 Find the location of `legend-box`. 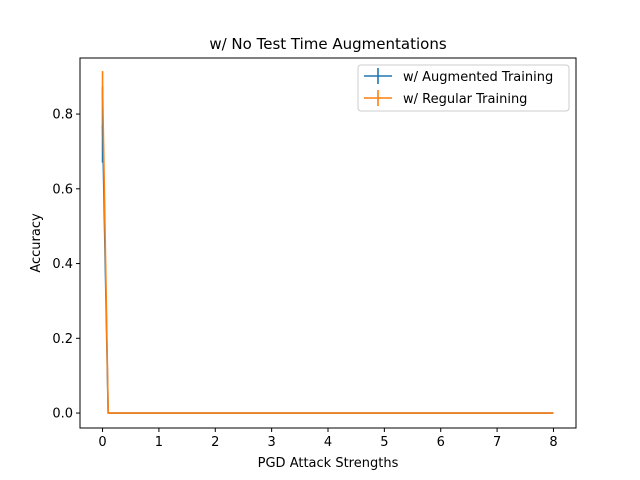

legend-box is located at coordinates (463, 88).